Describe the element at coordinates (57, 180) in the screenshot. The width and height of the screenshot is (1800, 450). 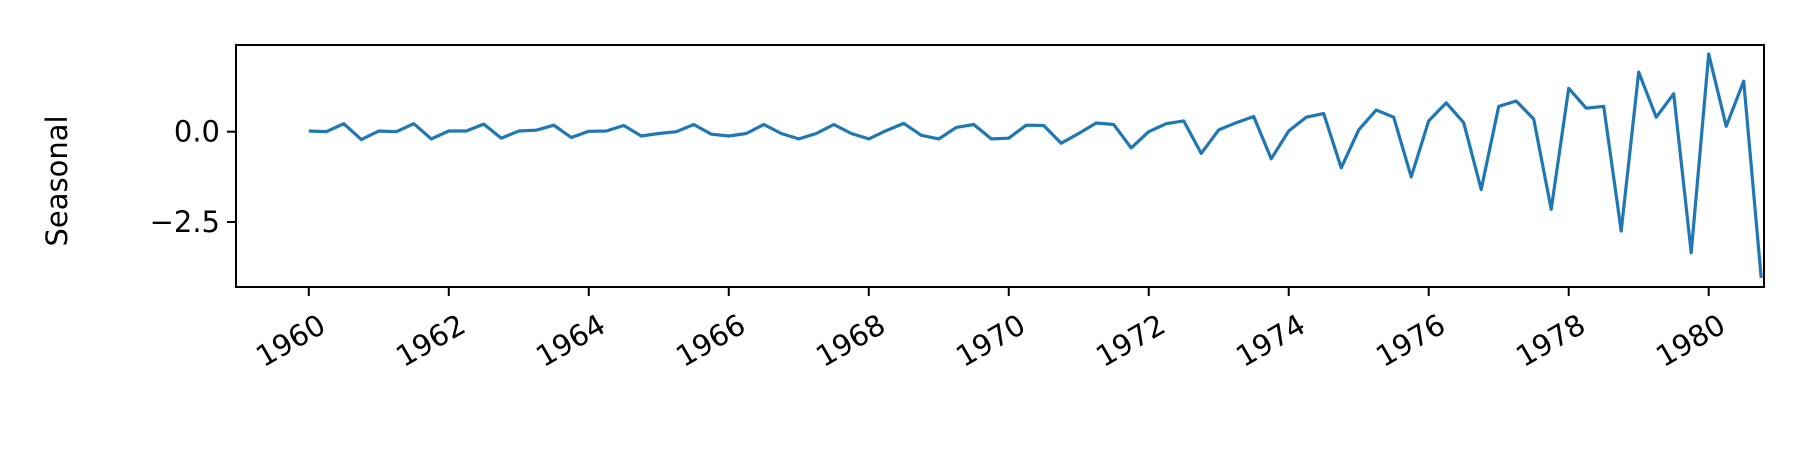
I see `y-axis-title: Seasonal` at that location.